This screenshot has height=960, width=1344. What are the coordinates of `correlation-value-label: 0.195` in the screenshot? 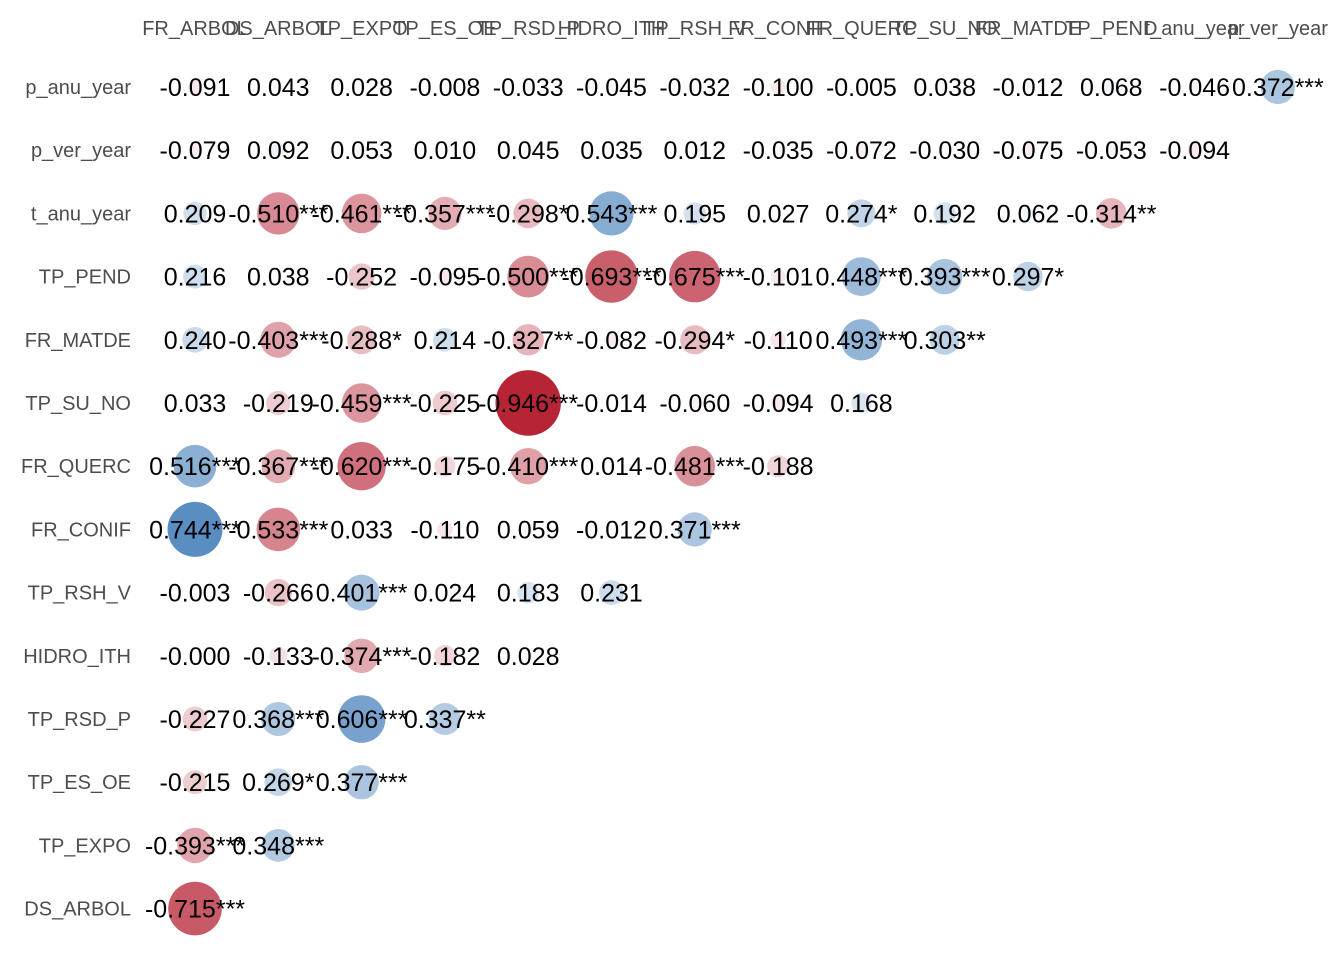 It's located at (695, 214).